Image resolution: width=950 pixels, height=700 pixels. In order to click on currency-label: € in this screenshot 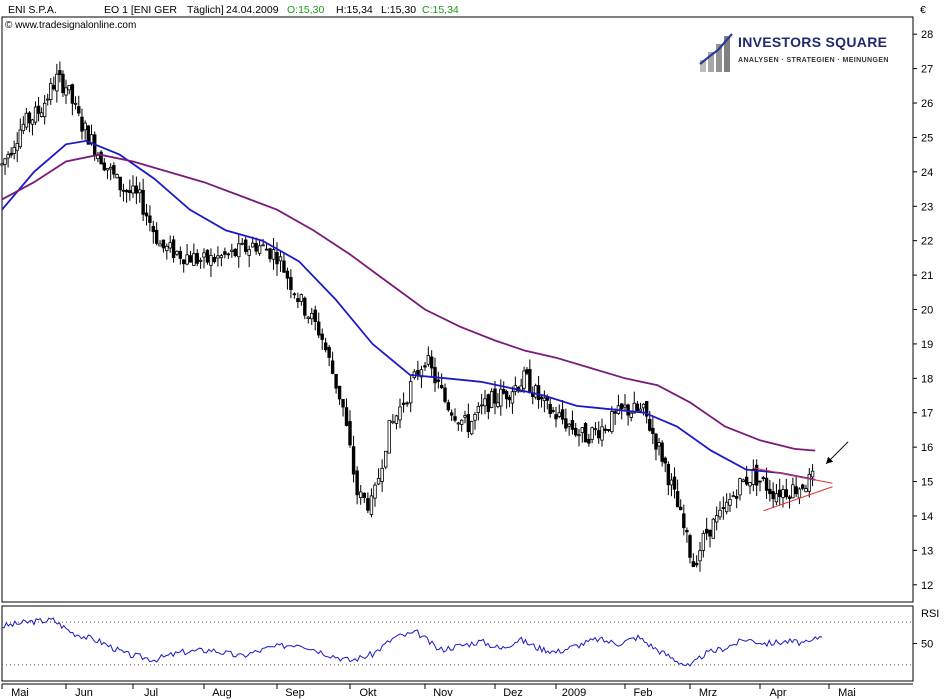, I will do `click(923, 10)`.